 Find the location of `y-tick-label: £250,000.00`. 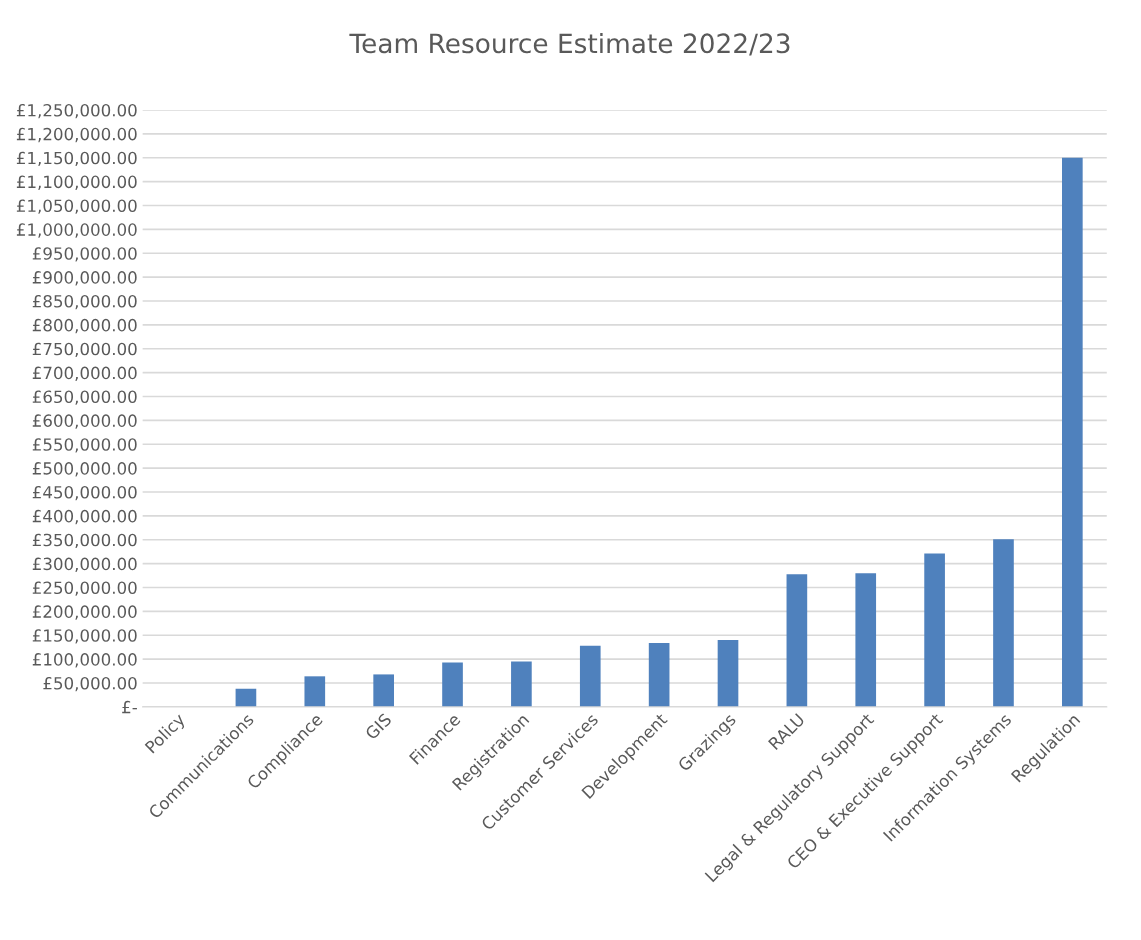

y-tick-label: £250,000.00 is located at coordinates (84, 588).